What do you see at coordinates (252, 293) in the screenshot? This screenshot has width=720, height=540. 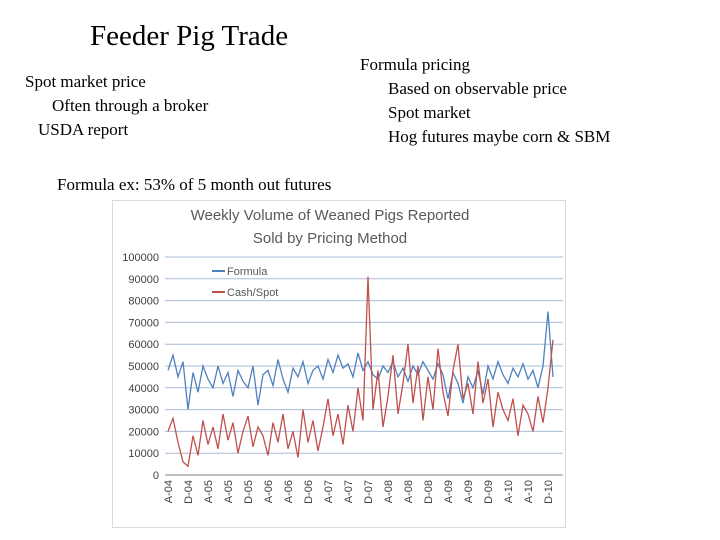 I see `legend-label: Cash/Spot` at bounding box center [252, 293].